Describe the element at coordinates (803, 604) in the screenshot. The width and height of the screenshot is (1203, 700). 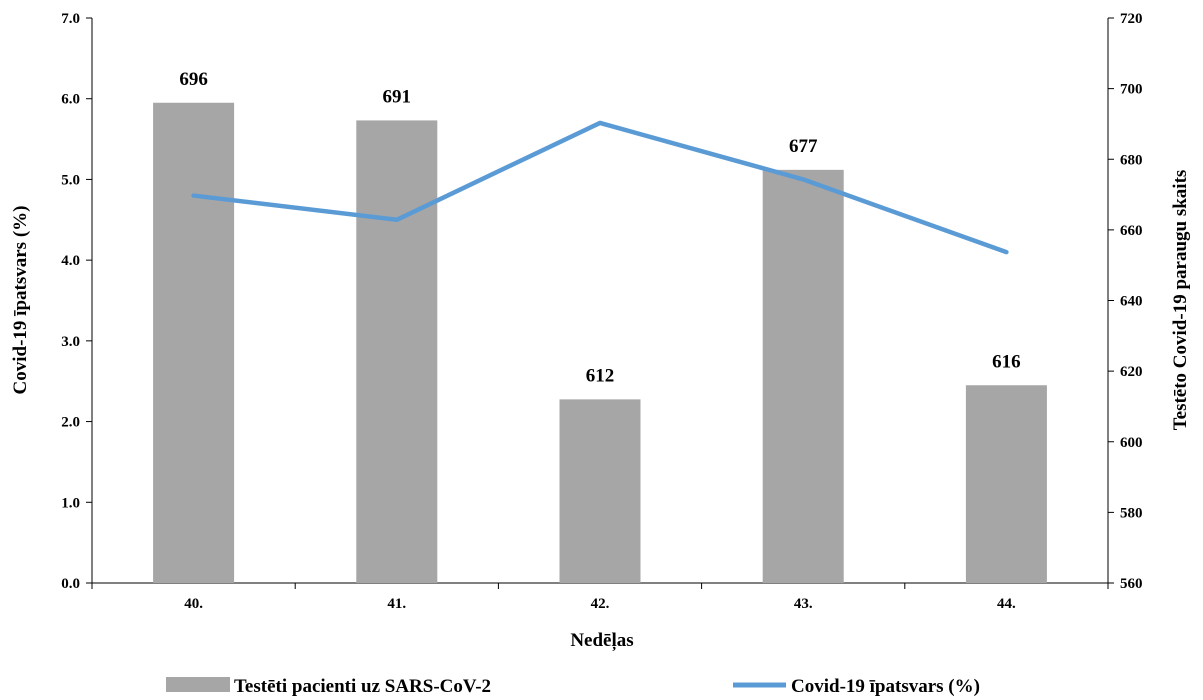
I see `x-tick-label: 43.` at that location.